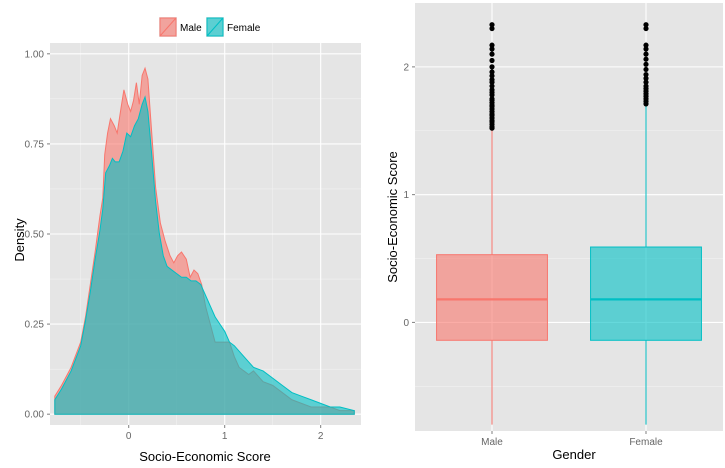  What do you see at coordinates (35, 54) in the screenshot?
I see `density-y-tick-label: 1.00` at bounding box center [35, 54].